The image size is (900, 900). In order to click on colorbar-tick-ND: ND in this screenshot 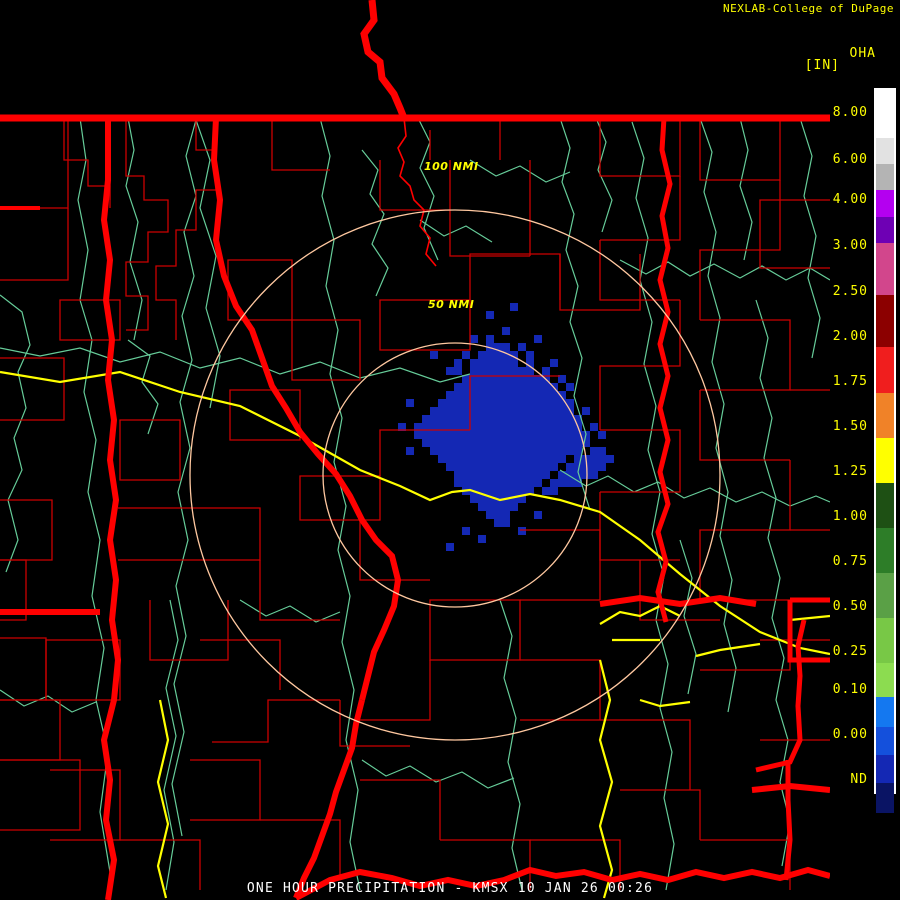, I will do `click(859, 779)`.